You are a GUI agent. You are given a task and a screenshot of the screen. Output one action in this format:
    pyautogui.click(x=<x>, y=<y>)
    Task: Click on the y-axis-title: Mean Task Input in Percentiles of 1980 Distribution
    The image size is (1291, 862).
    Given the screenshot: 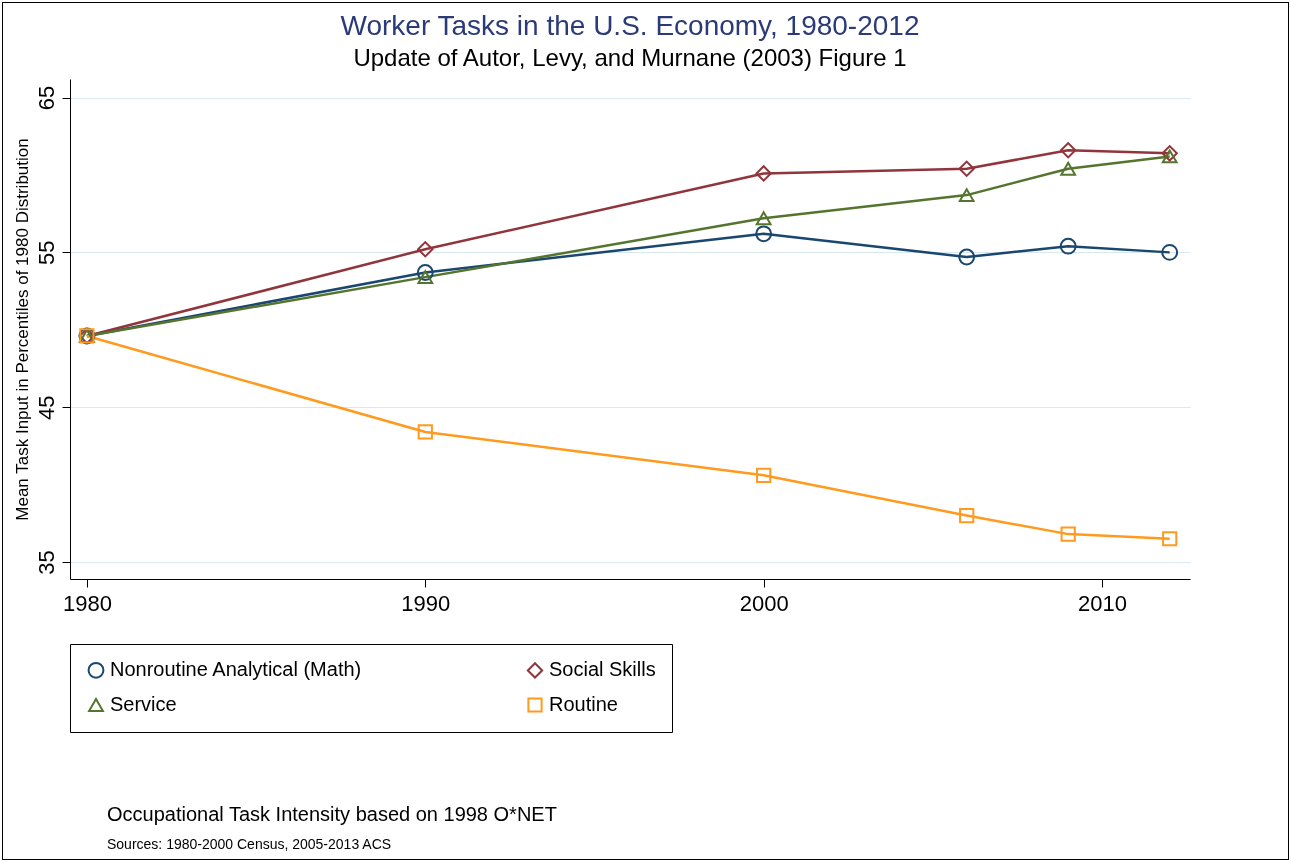 What is the action you would take?
    pyautogui.click(x=22, y=329)
    